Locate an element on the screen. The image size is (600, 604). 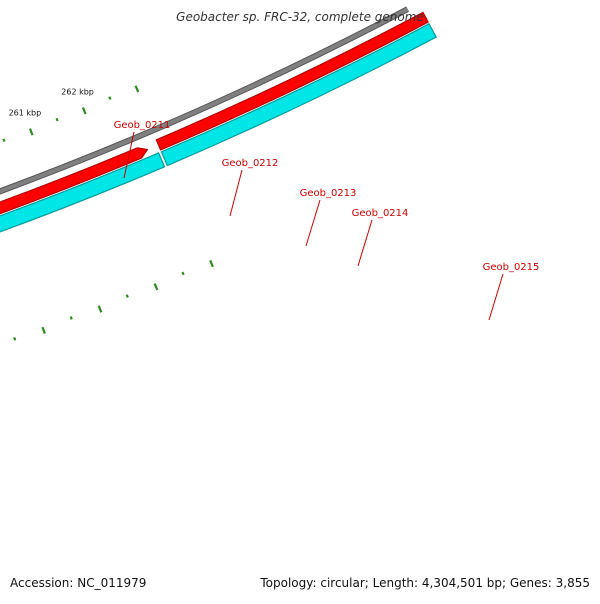
kbp-label: 261 kbp is located at coordinates (25, 113).